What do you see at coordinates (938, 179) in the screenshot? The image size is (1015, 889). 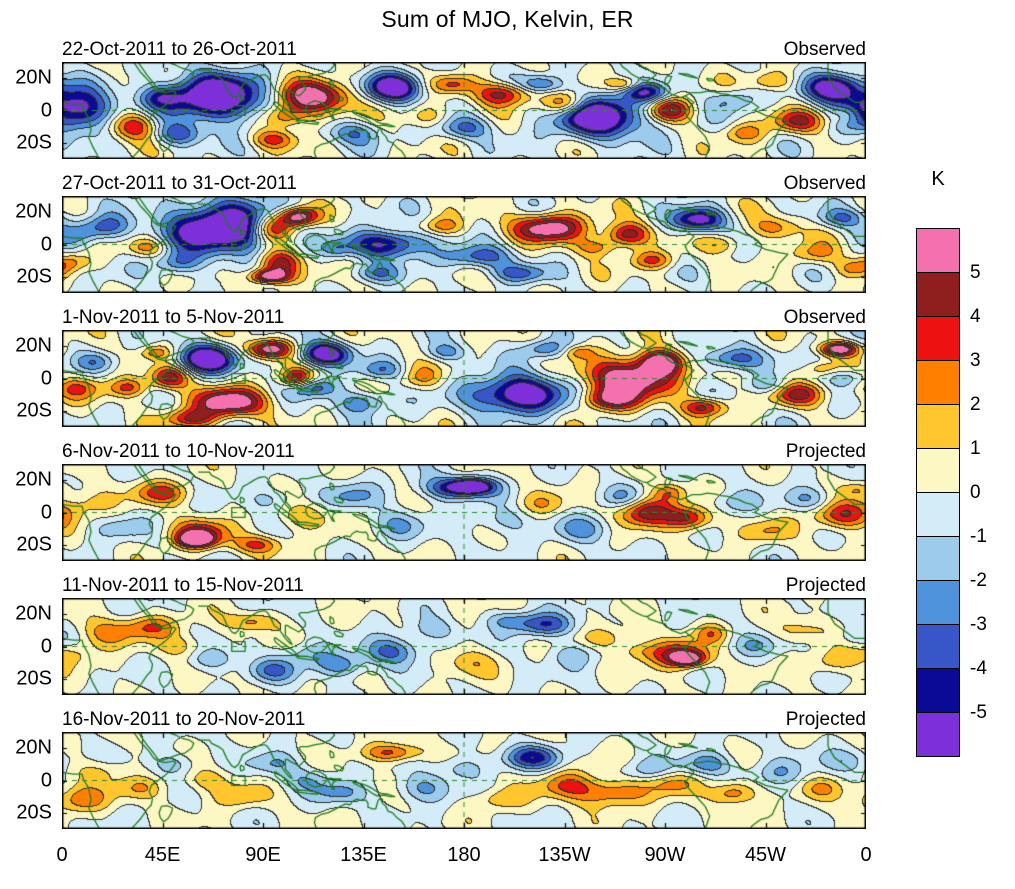 I see `colorbar-unit-label: K` at bounding box center [938, 179].